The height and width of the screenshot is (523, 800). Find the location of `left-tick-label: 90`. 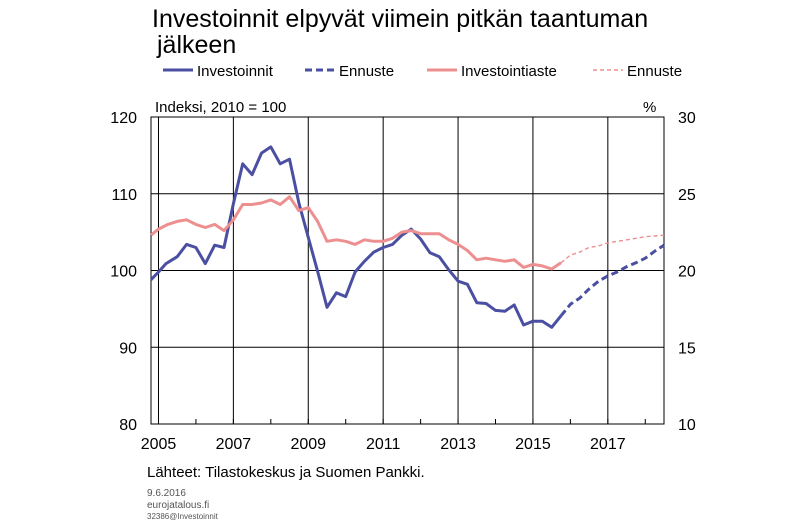

left-tick-label: 90 is located at coordinates (128, 348).